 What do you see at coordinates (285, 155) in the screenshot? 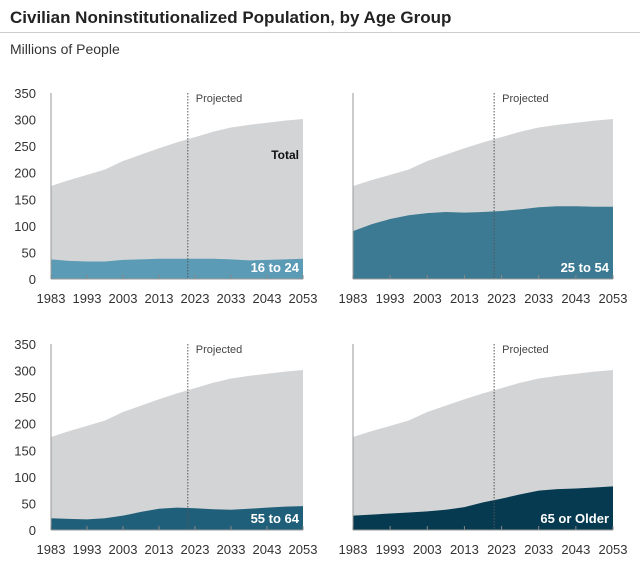
I see `total-label: Total` at bounding box center [285, 155].